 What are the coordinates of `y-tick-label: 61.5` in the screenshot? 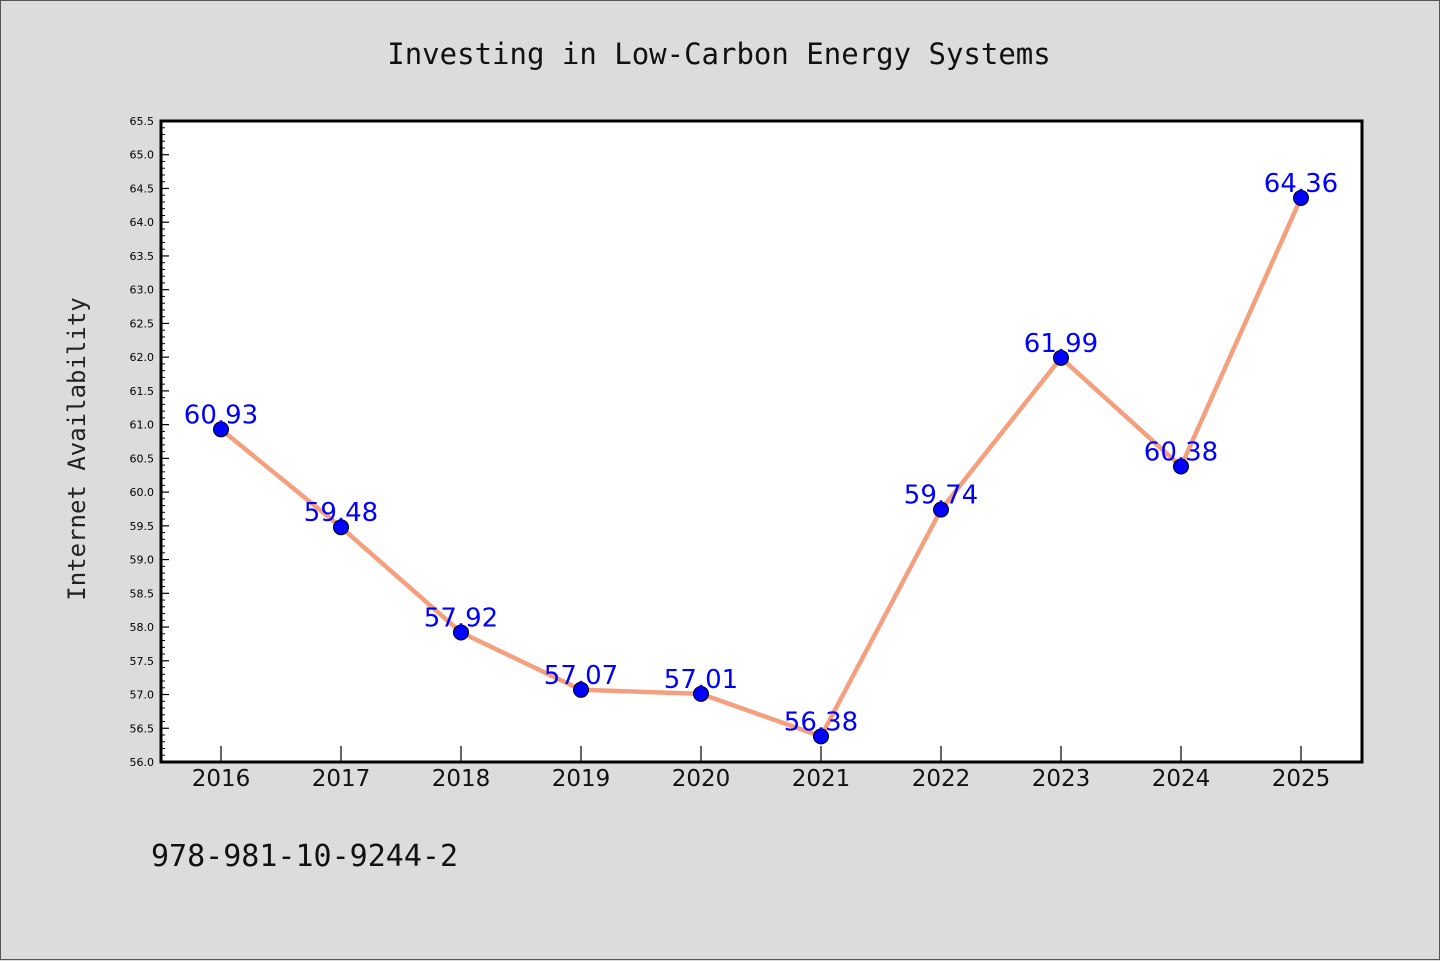 It's located at (142, 391).